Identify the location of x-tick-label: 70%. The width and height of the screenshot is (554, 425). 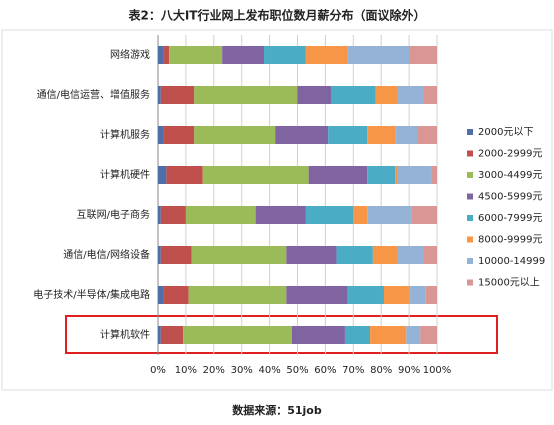
(353, 370).